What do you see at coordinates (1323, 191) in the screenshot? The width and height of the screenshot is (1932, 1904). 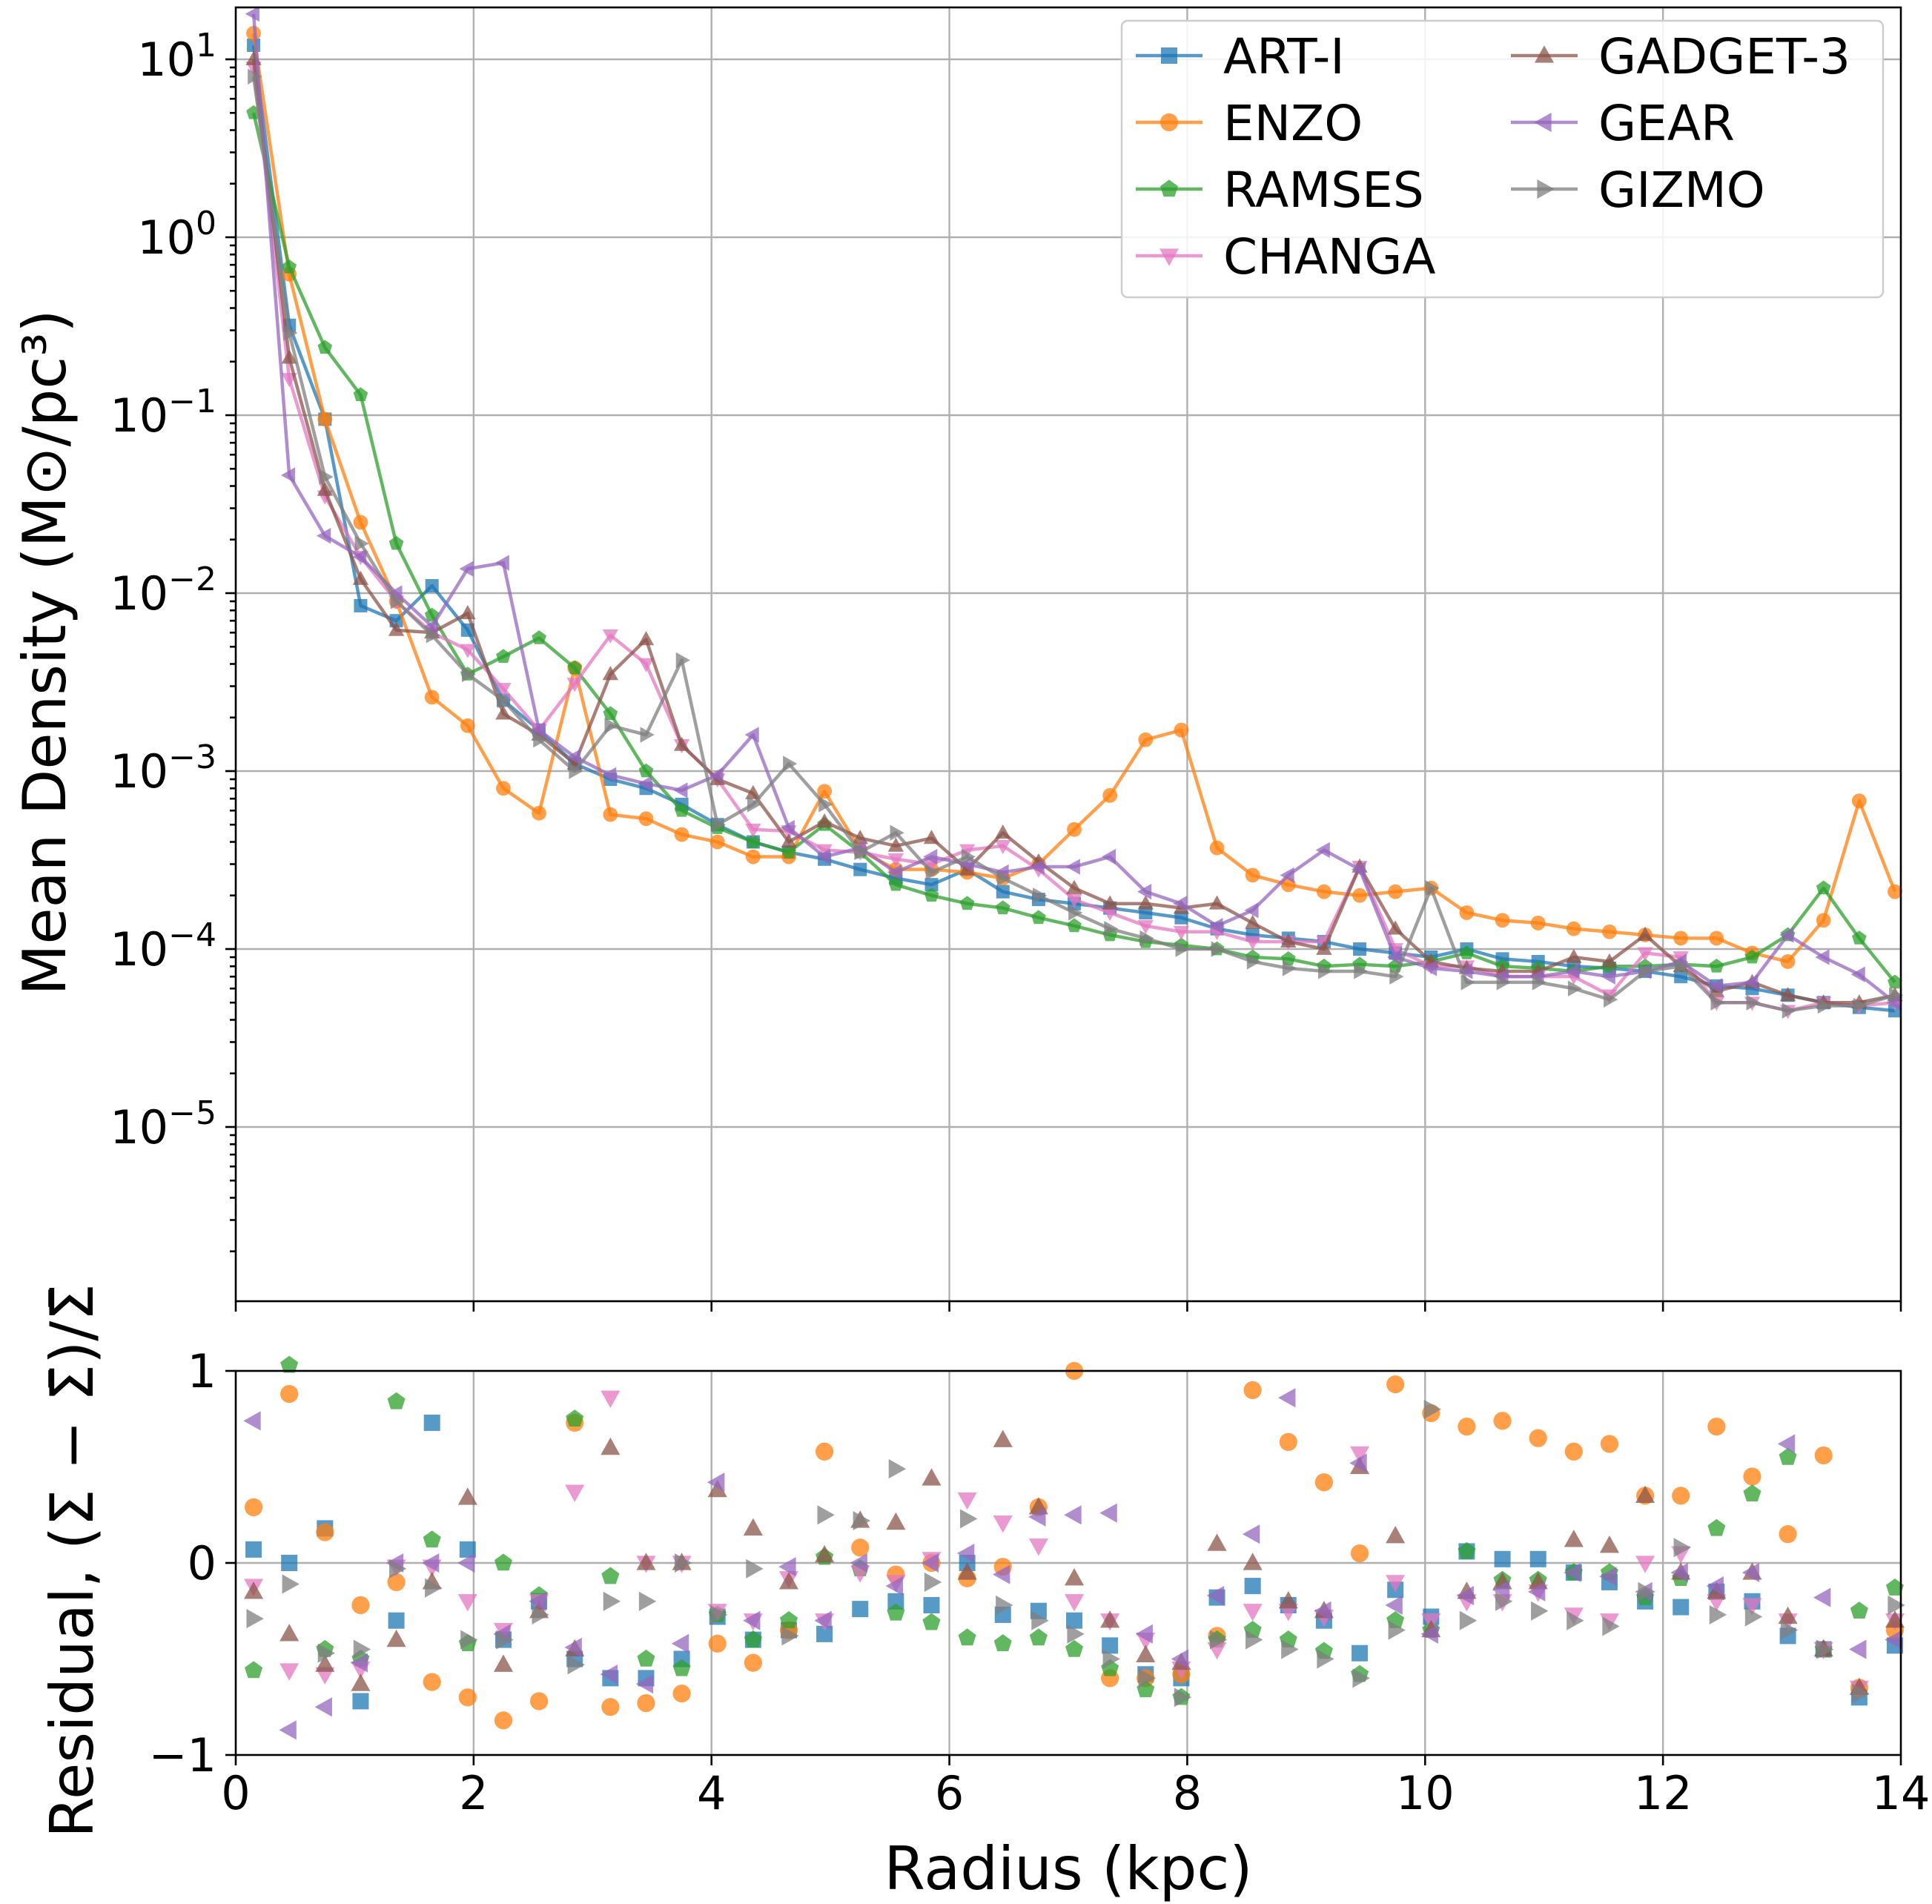 I see `legend-label: RAMSES` at bounding box center [1323, 191].